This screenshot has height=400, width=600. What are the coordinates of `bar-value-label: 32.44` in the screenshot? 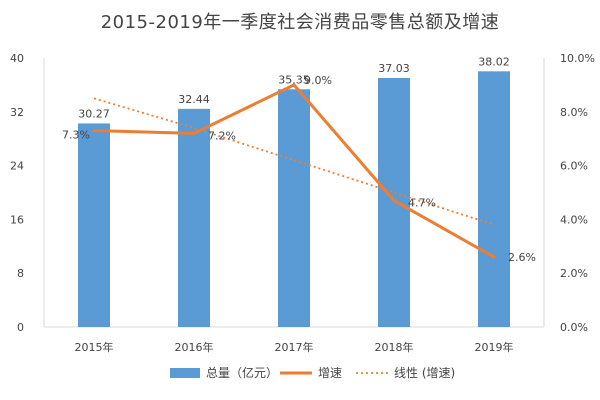 It's located at (194, 99).